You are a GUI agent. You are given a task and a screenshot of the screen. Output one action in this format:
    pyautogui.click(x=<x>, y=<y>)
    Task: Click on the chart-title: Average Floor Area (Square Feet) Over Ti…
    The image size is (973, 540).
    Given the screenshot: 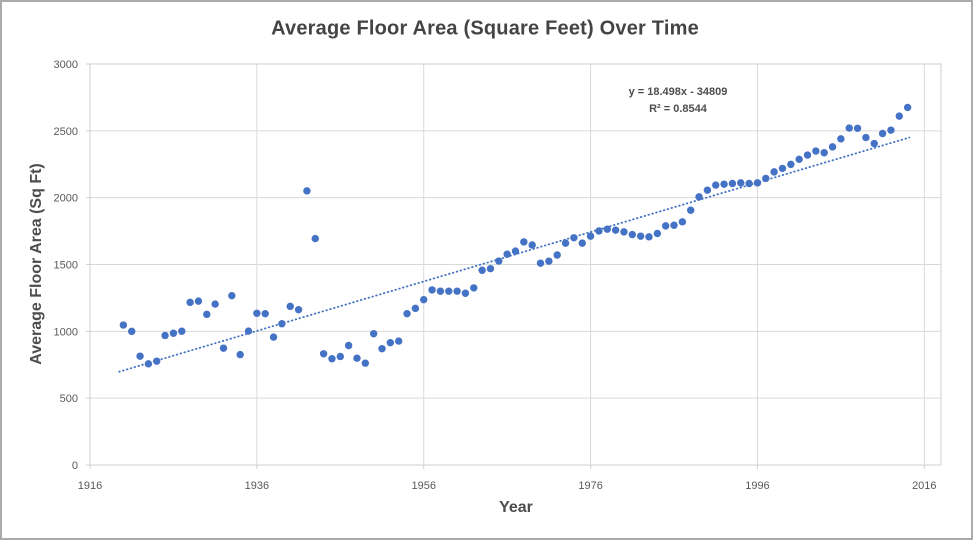 What is the action you would take?
    pyautogui.click(x=485, y=28)
    